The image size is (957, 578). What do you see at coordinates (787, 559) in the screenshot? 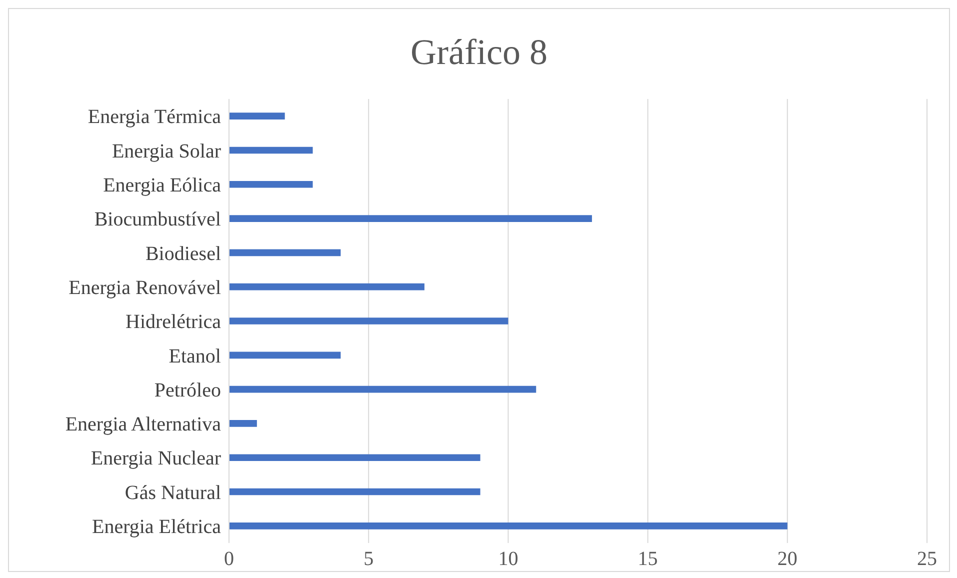
I see `x-tick-label: 20` at bounding box center [787, 559].